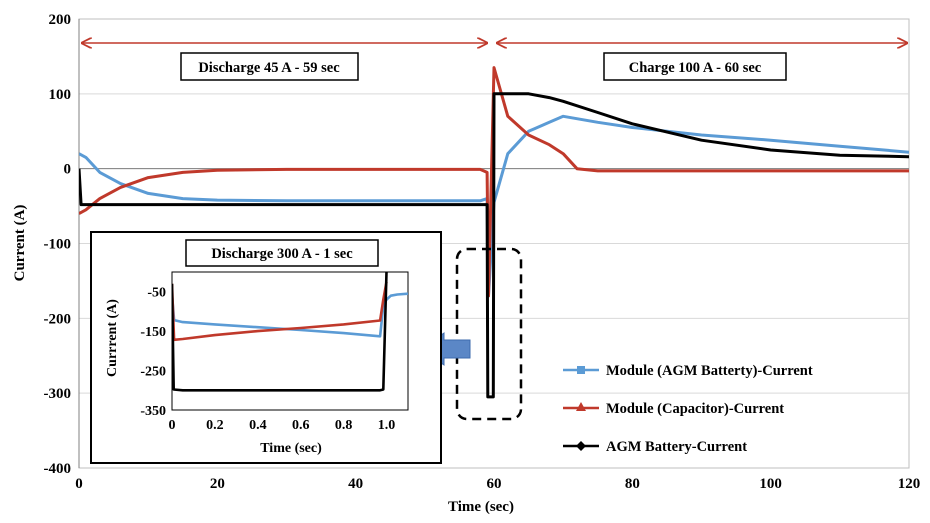  What do you see at coordinates (153, 372) in the screenshot?
I see `inset-y-tick-label: -250` at bounding box center [153, 372].